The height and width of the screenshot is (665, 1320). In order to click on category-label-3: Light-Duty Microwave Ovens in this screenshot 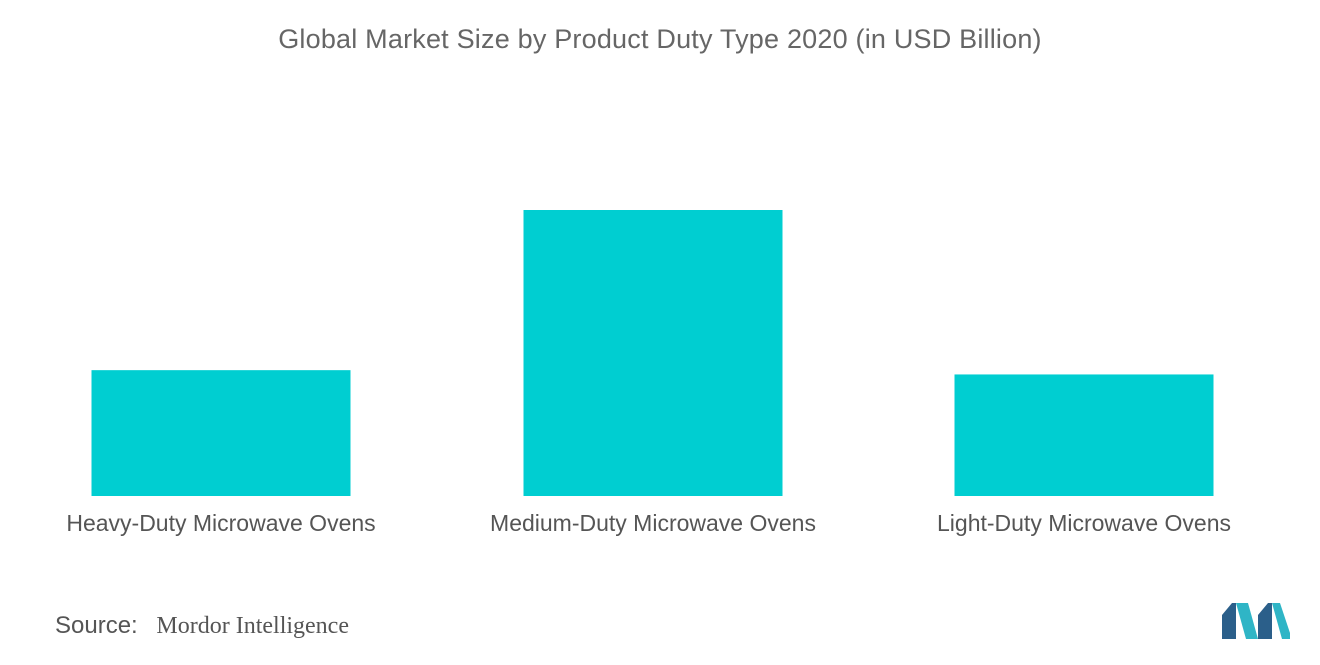, I will do `click(1084, 523)`.